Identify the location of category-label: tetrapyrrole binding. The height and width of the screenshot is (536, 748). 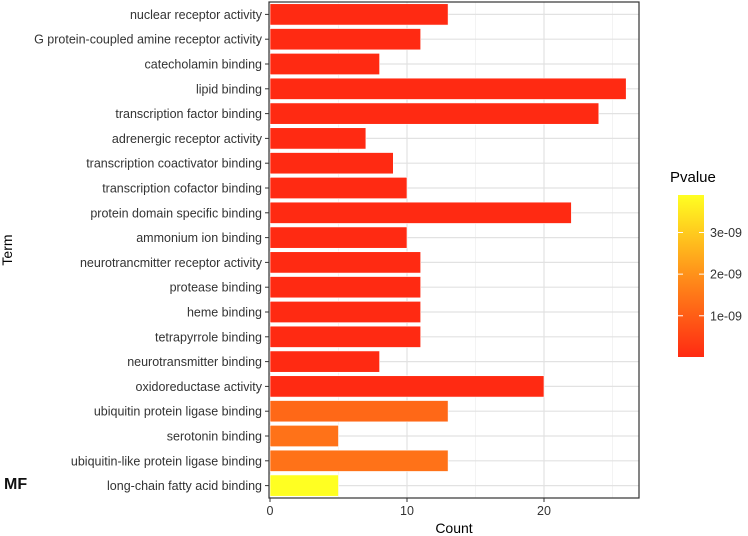
(208, 337).